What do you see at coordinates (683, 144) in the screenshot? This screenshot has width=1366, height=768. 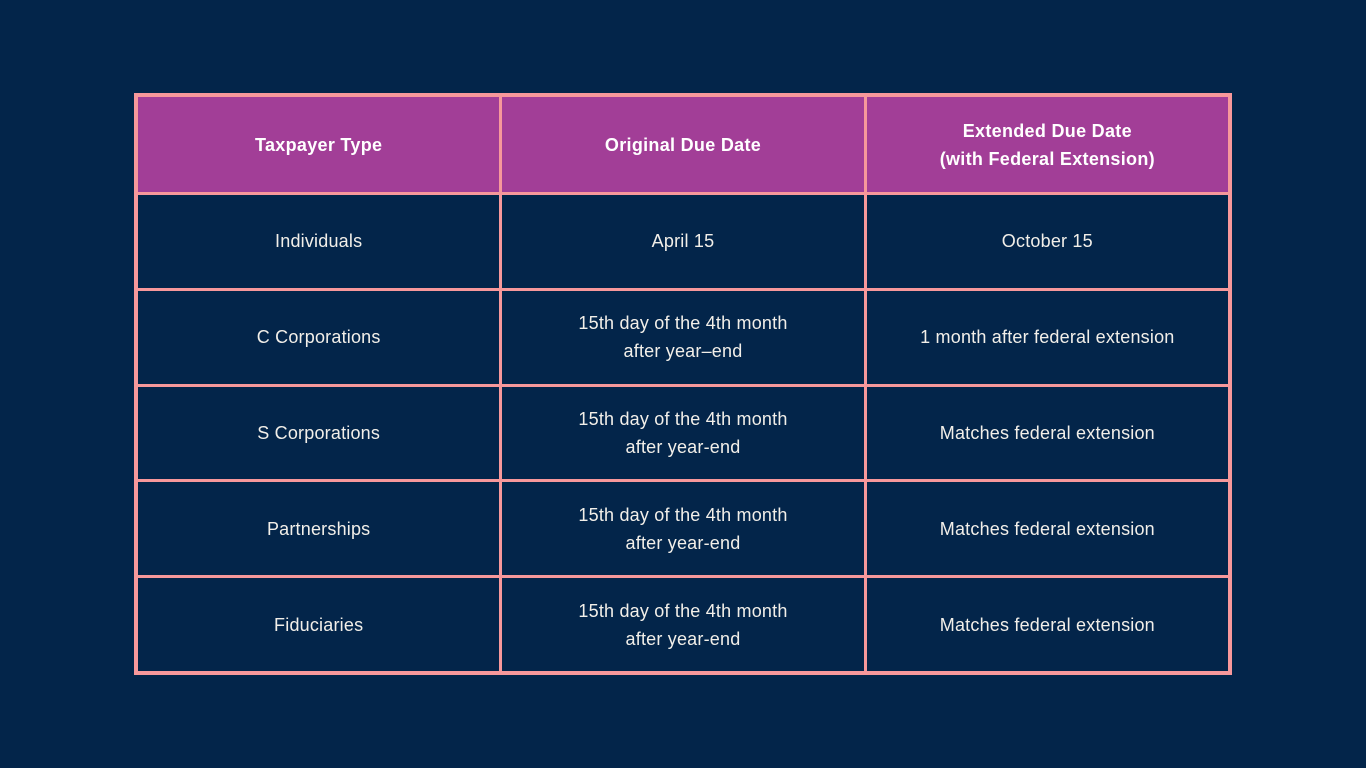 I see `column-header-original-due-date: Original Due Date` at bounding box center [683, 144].